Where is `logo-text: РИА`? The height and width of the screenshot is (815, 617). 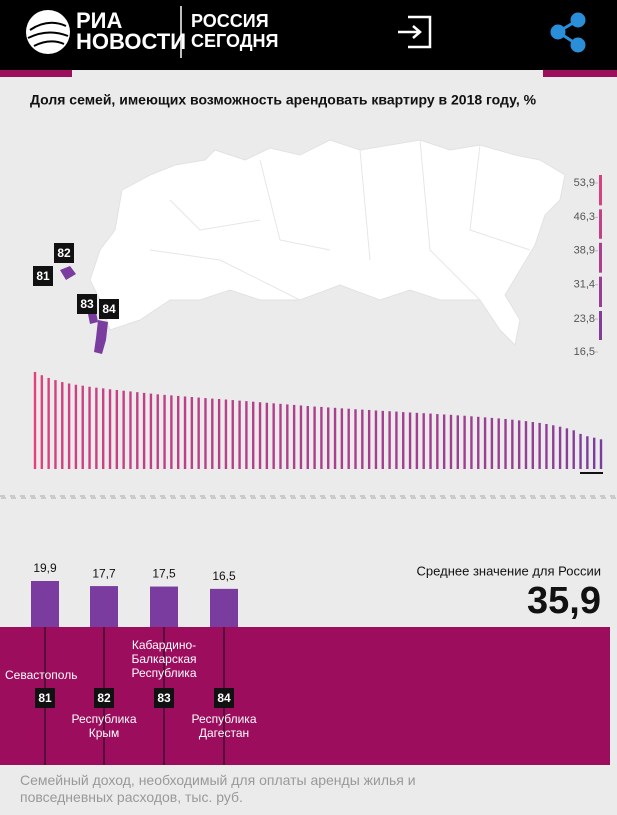 logo-text: РИА is located at coordinates (99, 20).